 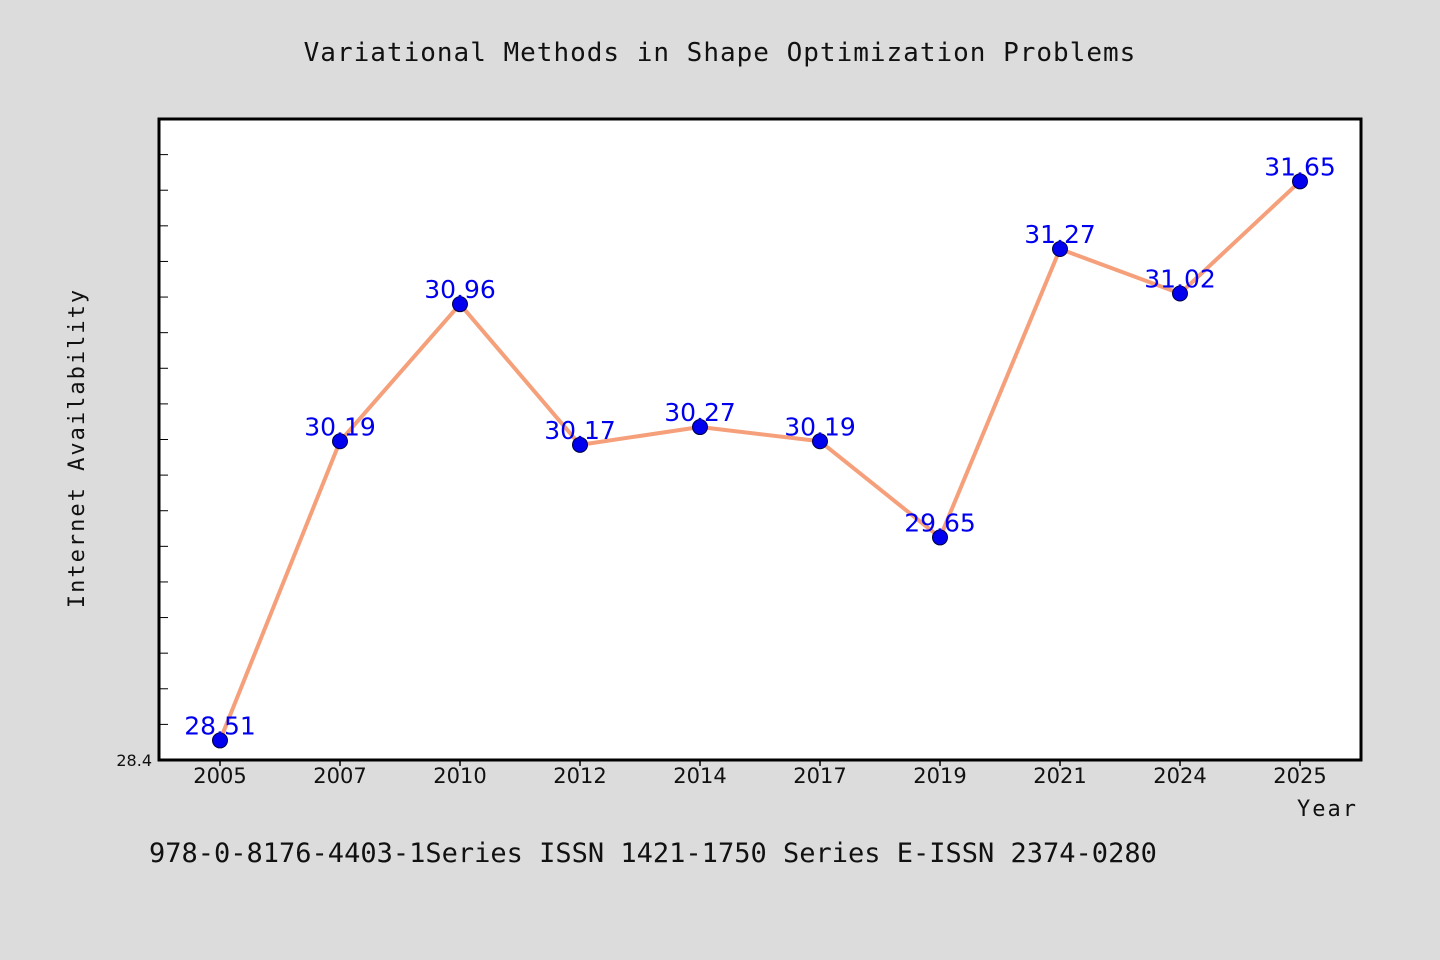 I want to click on x-tick-label: 2010, so click(x=459, y=776).